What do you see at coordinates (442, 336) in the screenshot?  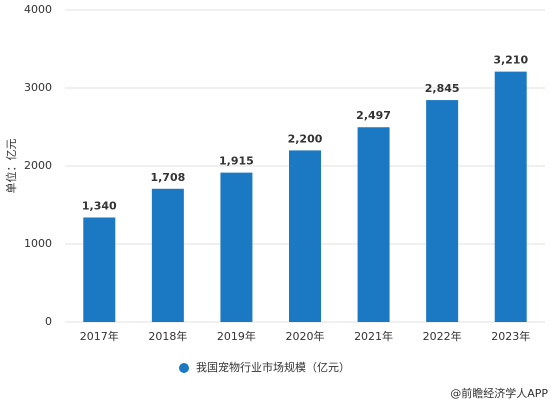 I see `x-tick-label: 2022年` at bounding box center [442, 336].